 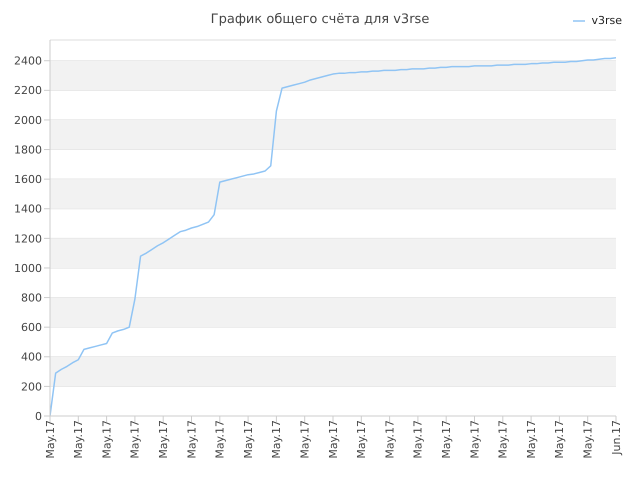 What do you see at coordinates (38, 416) in the screenshot?
I see `y-tick-label: 0` at bounding box center [38, 416].